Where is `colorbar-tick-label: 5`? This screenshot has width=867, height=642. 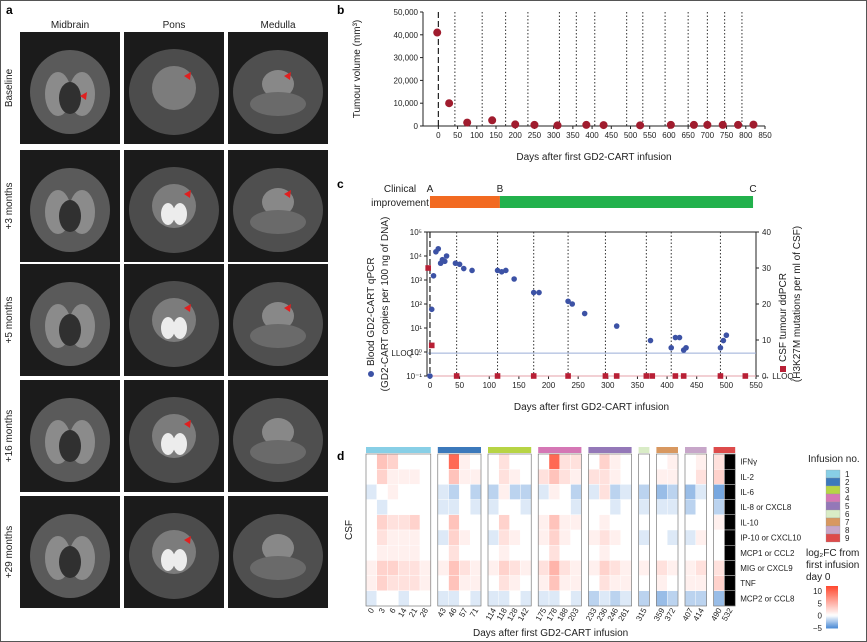 colorbar-tick-label: 5 is located at coordinates (820, 603).